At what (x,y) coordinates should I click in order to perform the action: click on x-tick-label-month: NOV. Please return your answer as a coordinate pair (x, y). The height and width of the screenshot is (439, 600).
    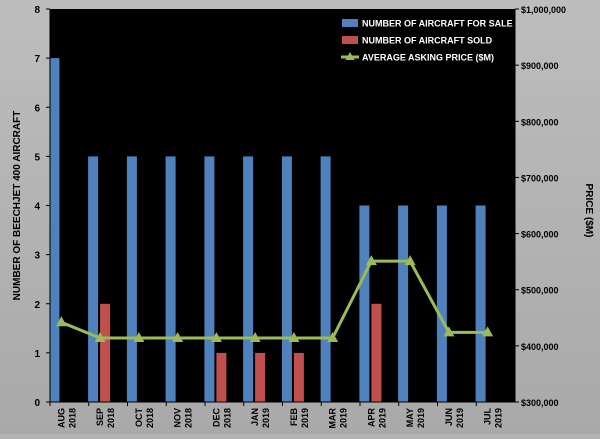
    Looking at the image, I should click on (178, 418).